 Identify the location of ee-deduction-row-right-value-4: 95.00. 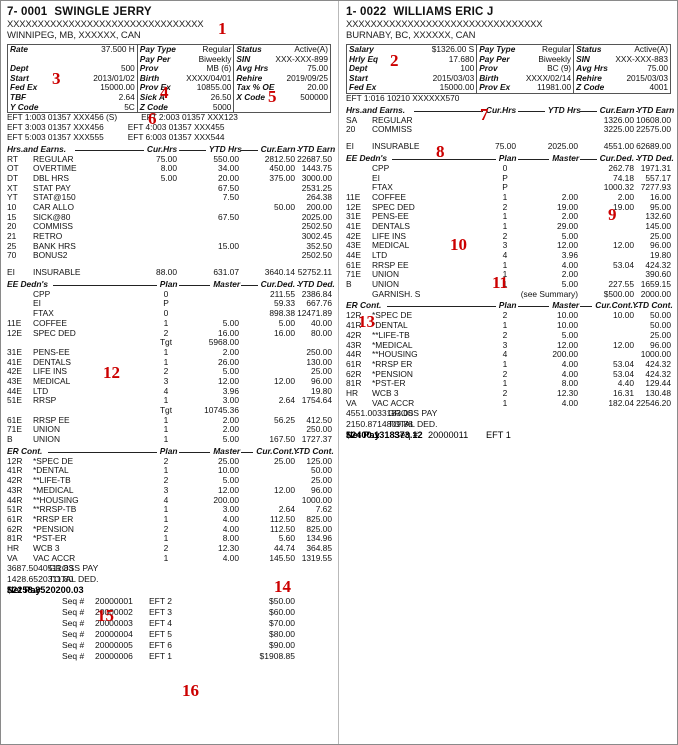
(660, 206).